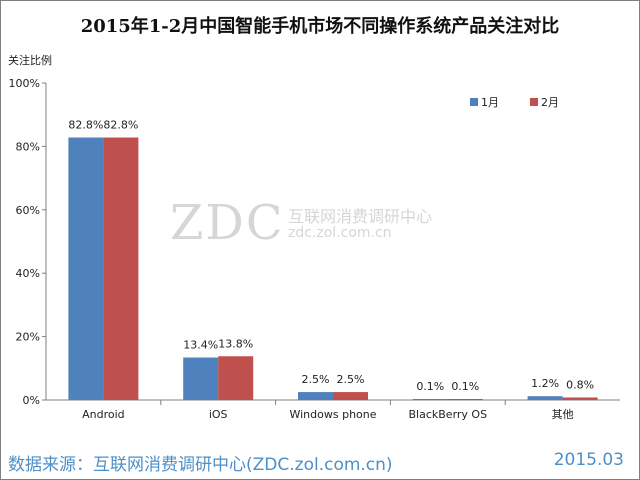  Describe the element at coordinates (320, 26) in the screenshot. I see `chart-title: 2015年1-2月中国智能手机市场不同操作系统产品关注对比` at that location.